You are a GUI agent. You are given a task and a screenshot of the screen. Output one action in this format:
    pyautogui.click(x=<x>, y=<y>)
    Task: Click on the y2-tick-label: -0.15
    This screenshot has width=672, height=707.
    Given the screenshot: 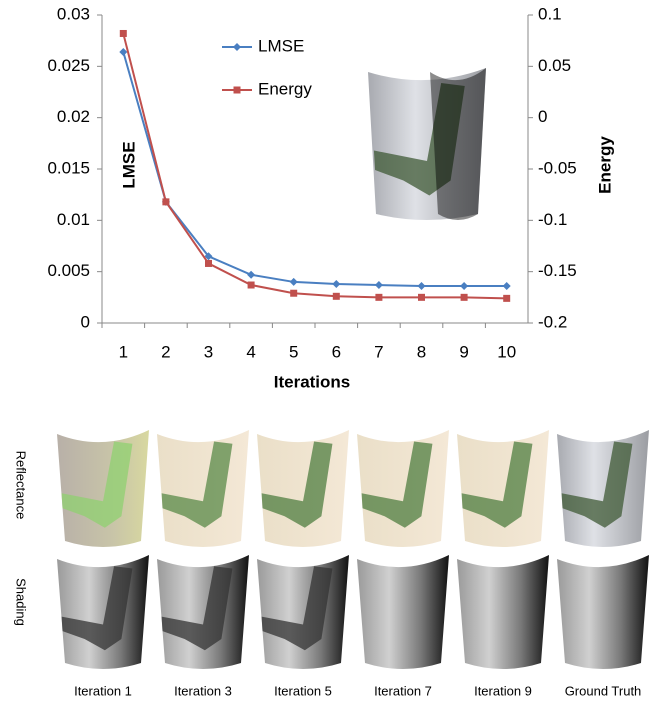 What is the action you would take?
    pyautogui.click(x=557, y=270)
    